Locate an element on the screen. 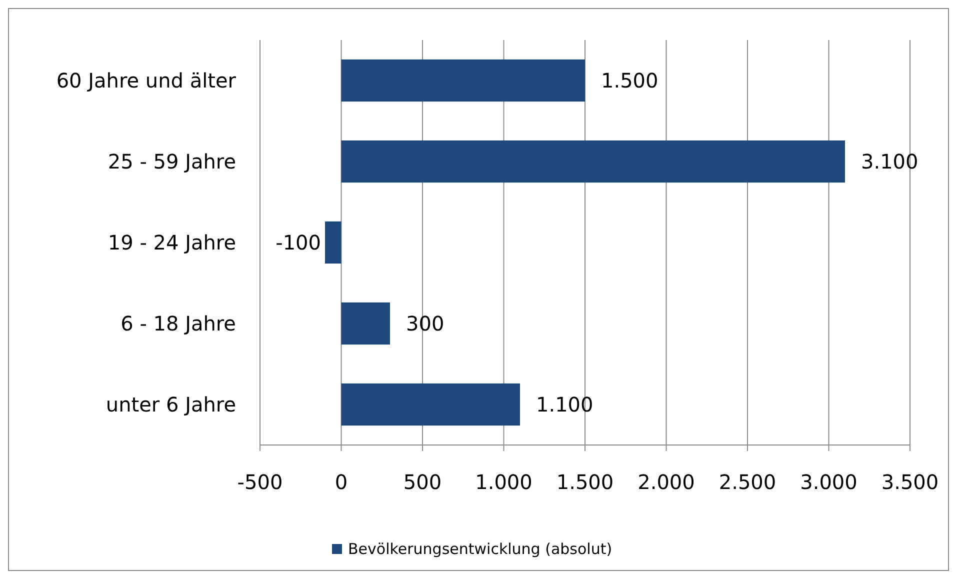  x-tick-label: 3.000 is located at coordinates (829, 482).